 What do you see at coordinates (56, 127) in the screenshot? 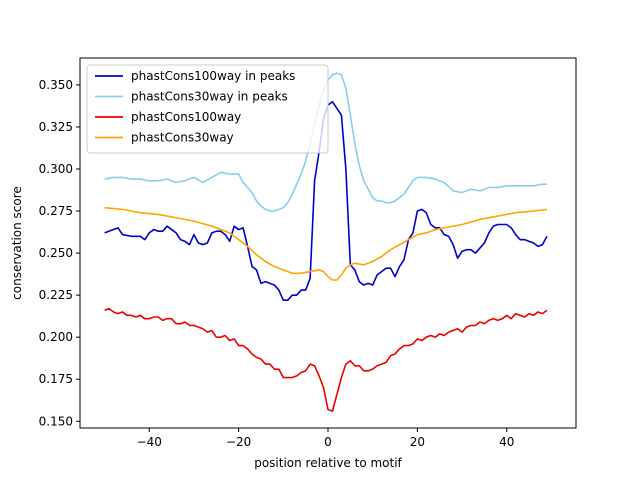
I see `y-tick-label: 0.325` at bounding box center [56, 127].